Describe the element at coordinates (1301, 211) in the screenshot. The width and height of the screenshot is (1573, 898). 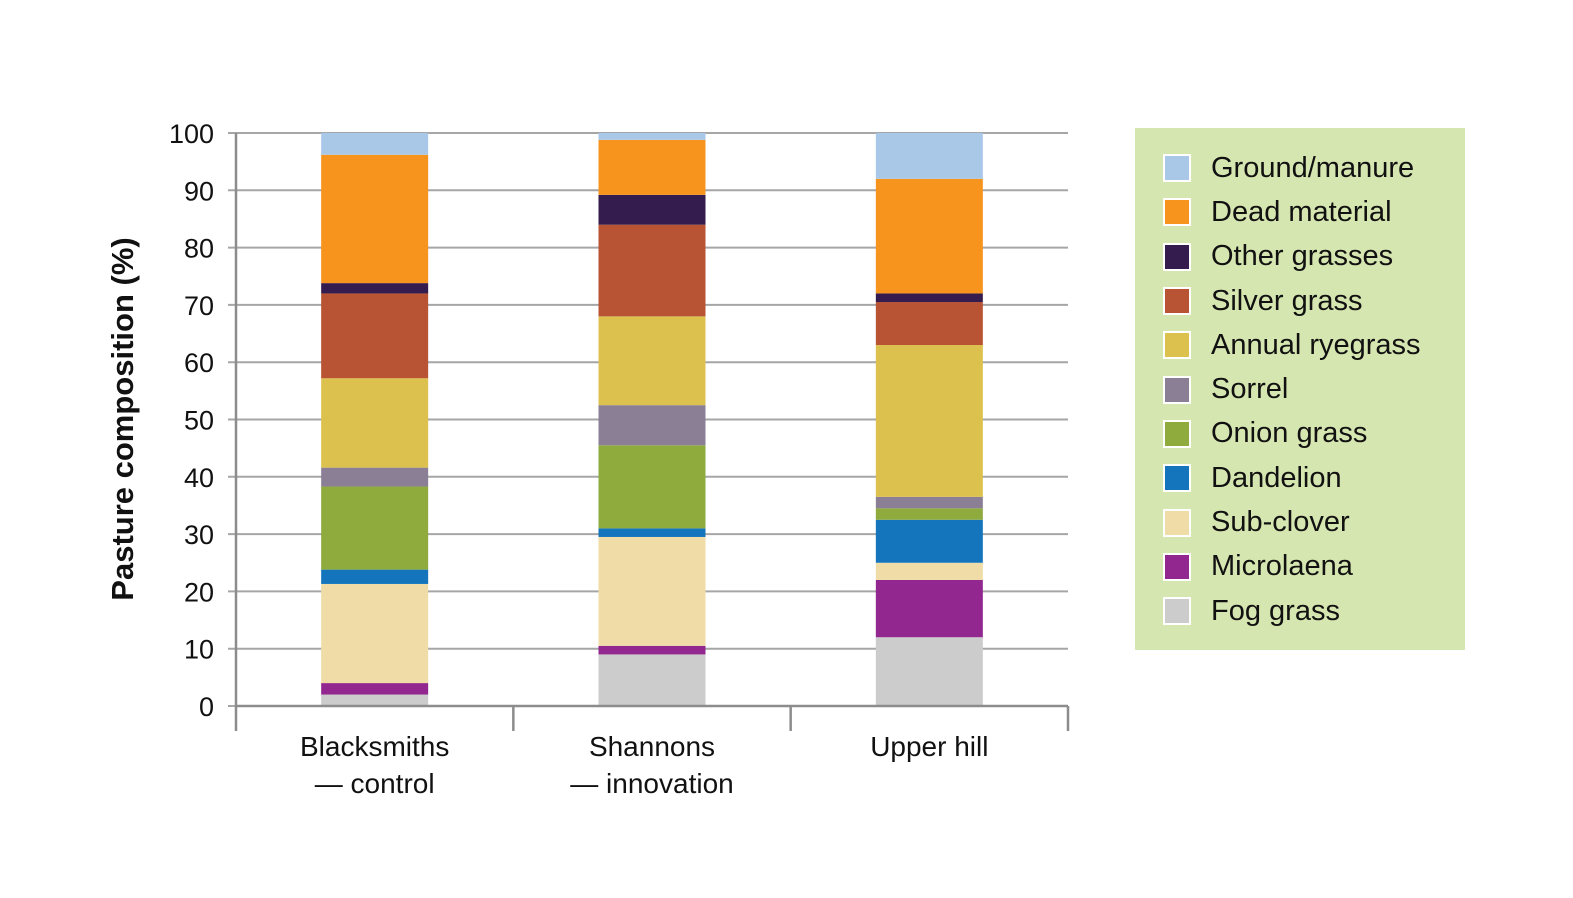
I see `legend-label: Dead material` at that location.